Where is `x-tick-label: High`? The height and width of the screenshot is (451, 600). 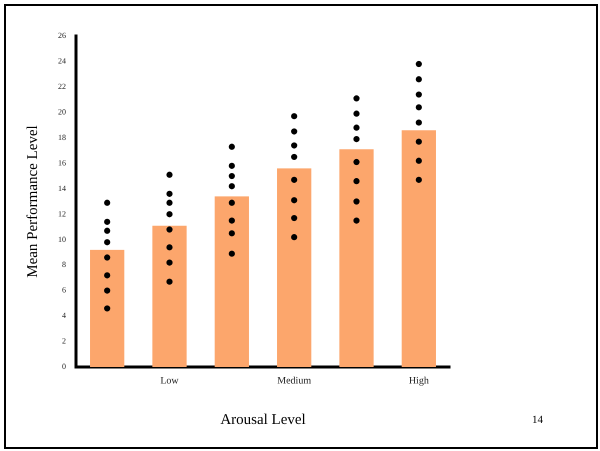 x-tick-label: High is located at coordinates (418, 381).